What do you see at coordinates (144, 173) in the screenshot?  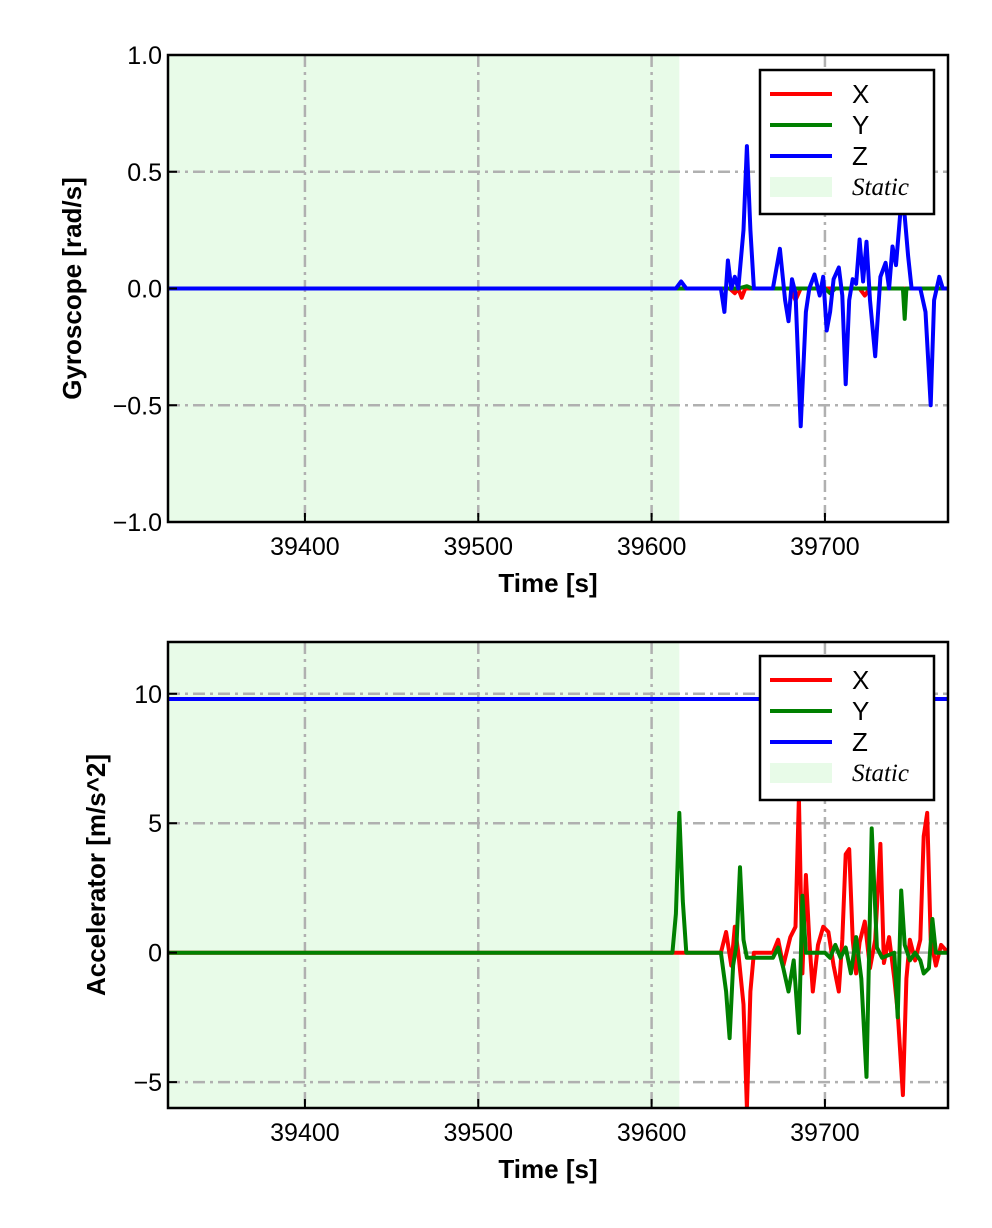 I see `y-tick-label: 0.5` at bounding box center [144, 173].